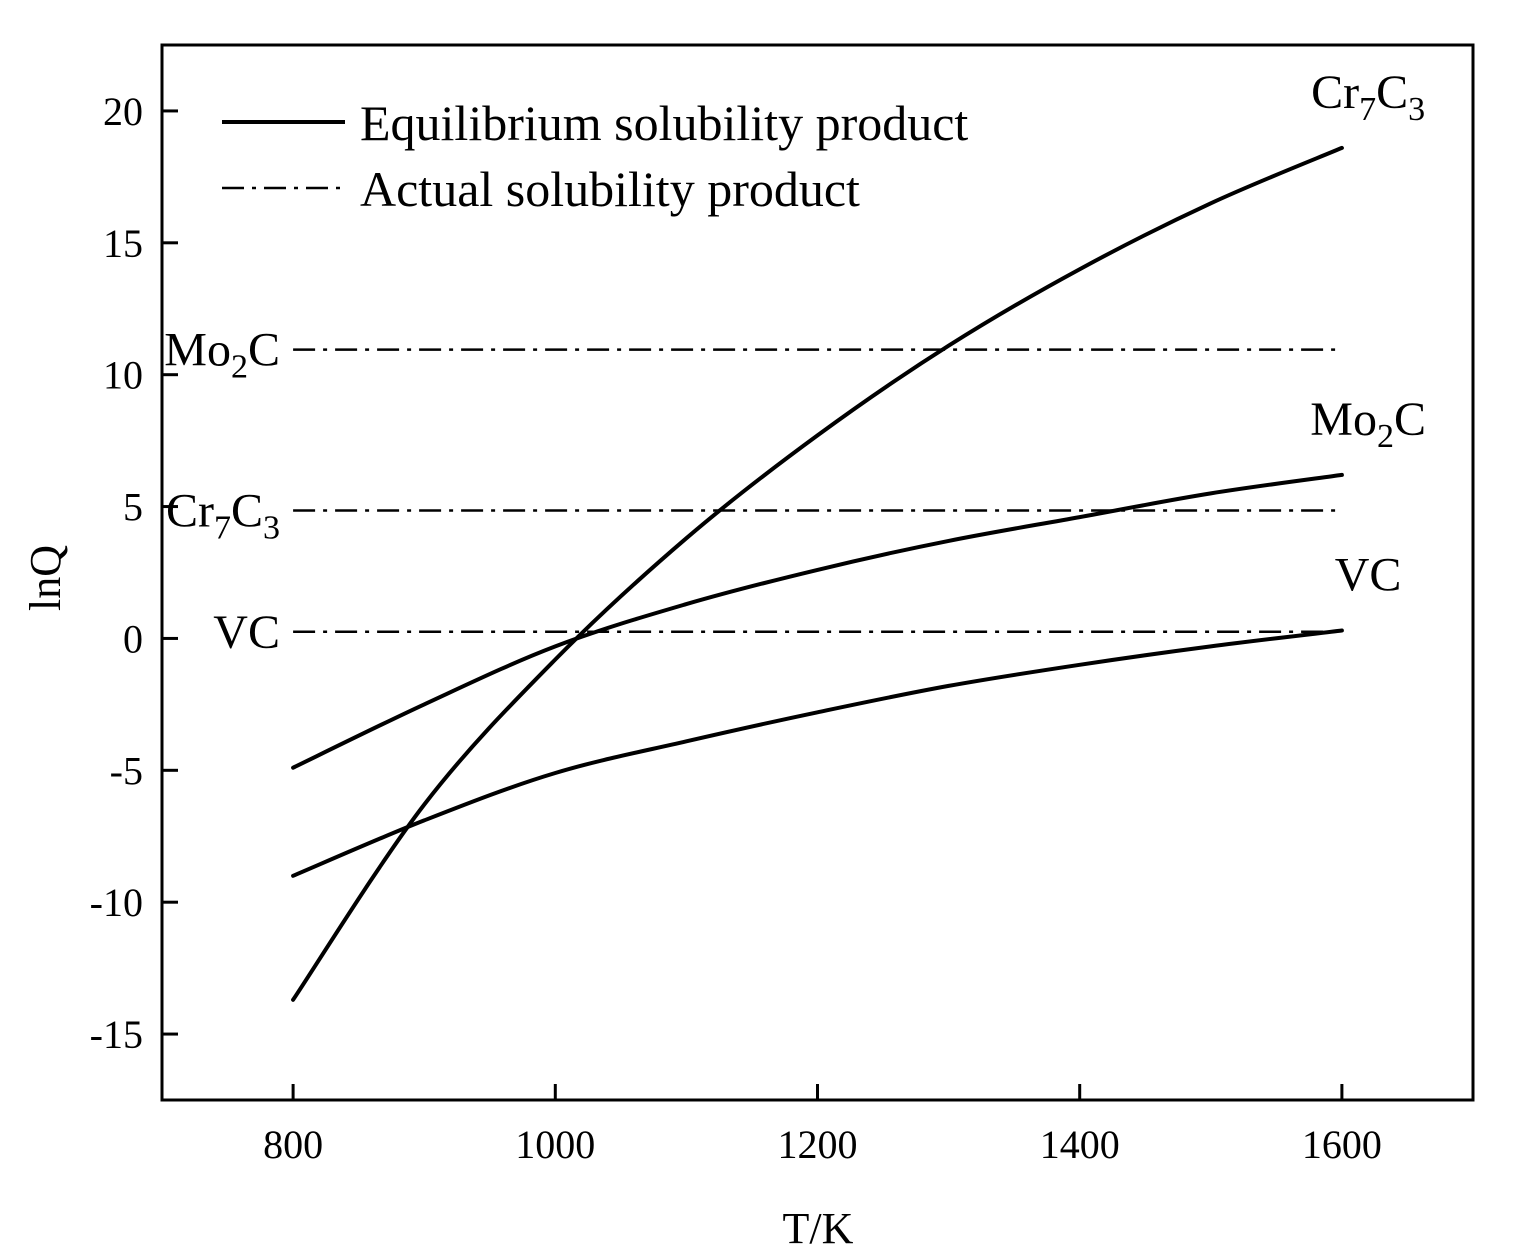  What do you see at coordinates (116, 902) in the screenshot?
I see `y-tick-label: -10` at bounding box center [116, 902].